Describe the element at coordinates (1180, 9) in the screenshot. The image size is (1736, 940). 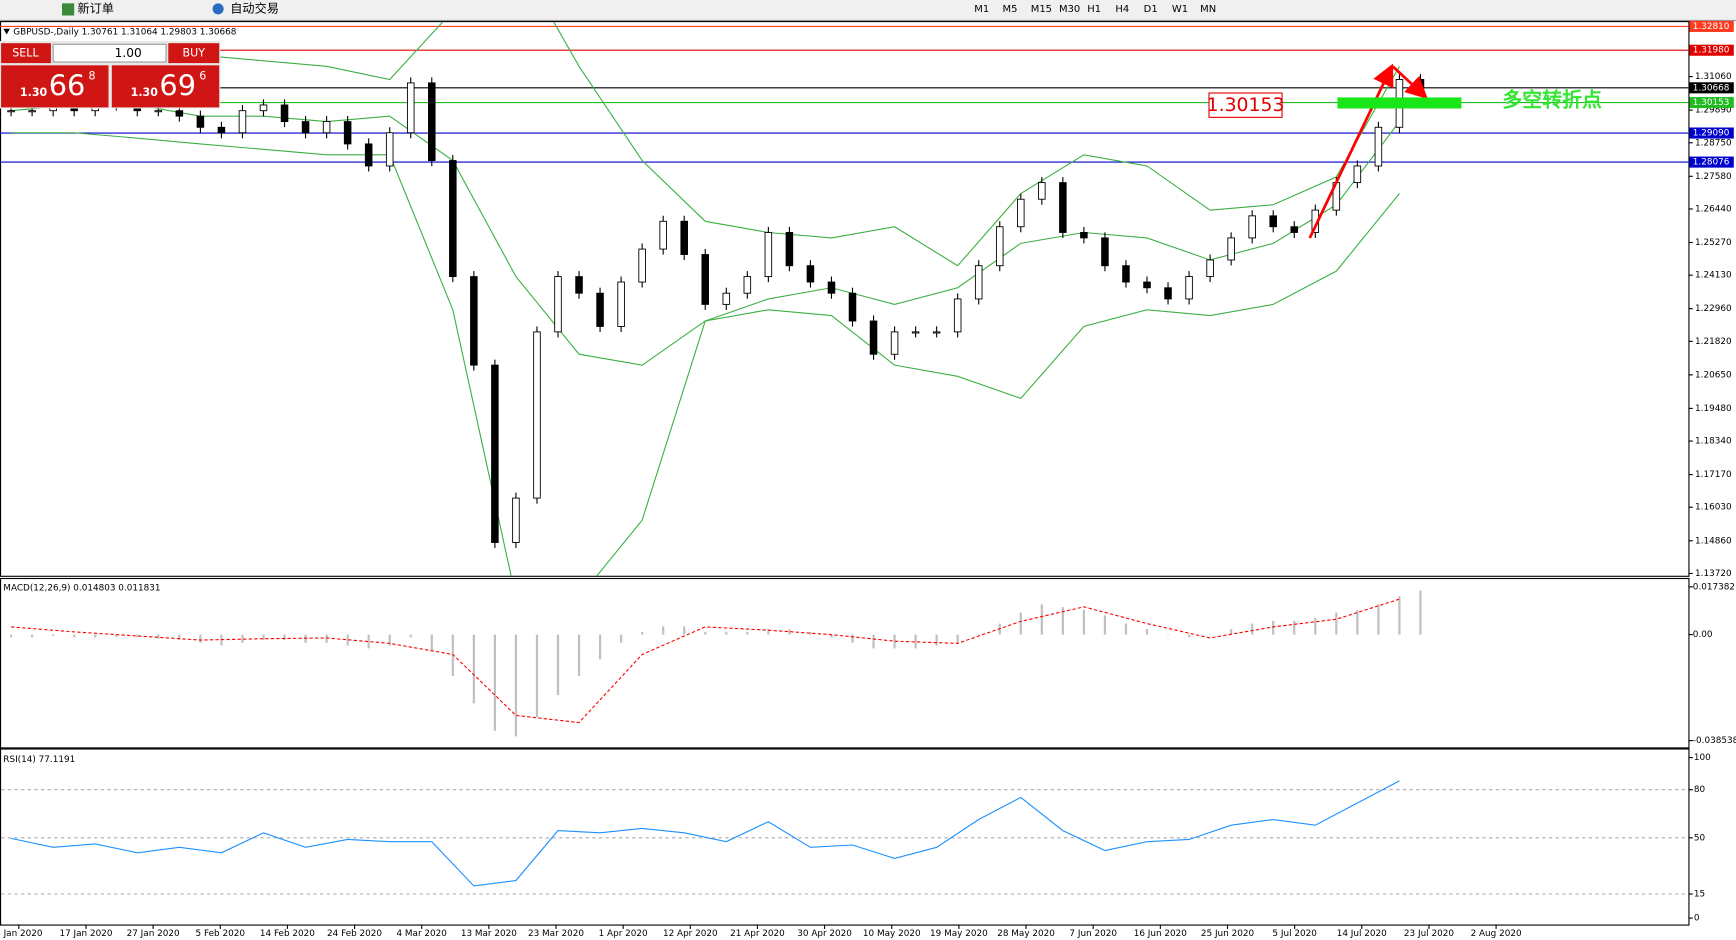
I see `timeframe-button: W1` at that location.